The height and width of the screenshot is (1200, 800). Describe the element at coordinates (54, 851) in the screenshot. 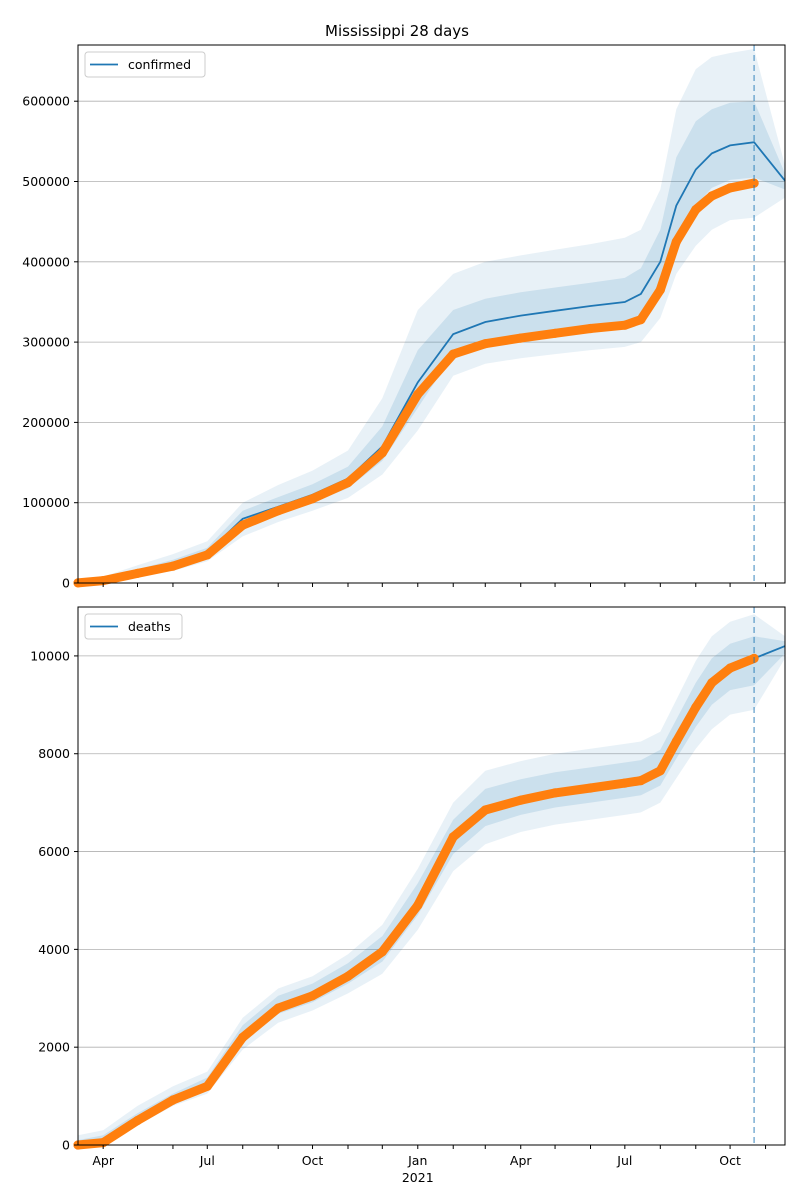

I see `y-tick-label: 6000` at that location.